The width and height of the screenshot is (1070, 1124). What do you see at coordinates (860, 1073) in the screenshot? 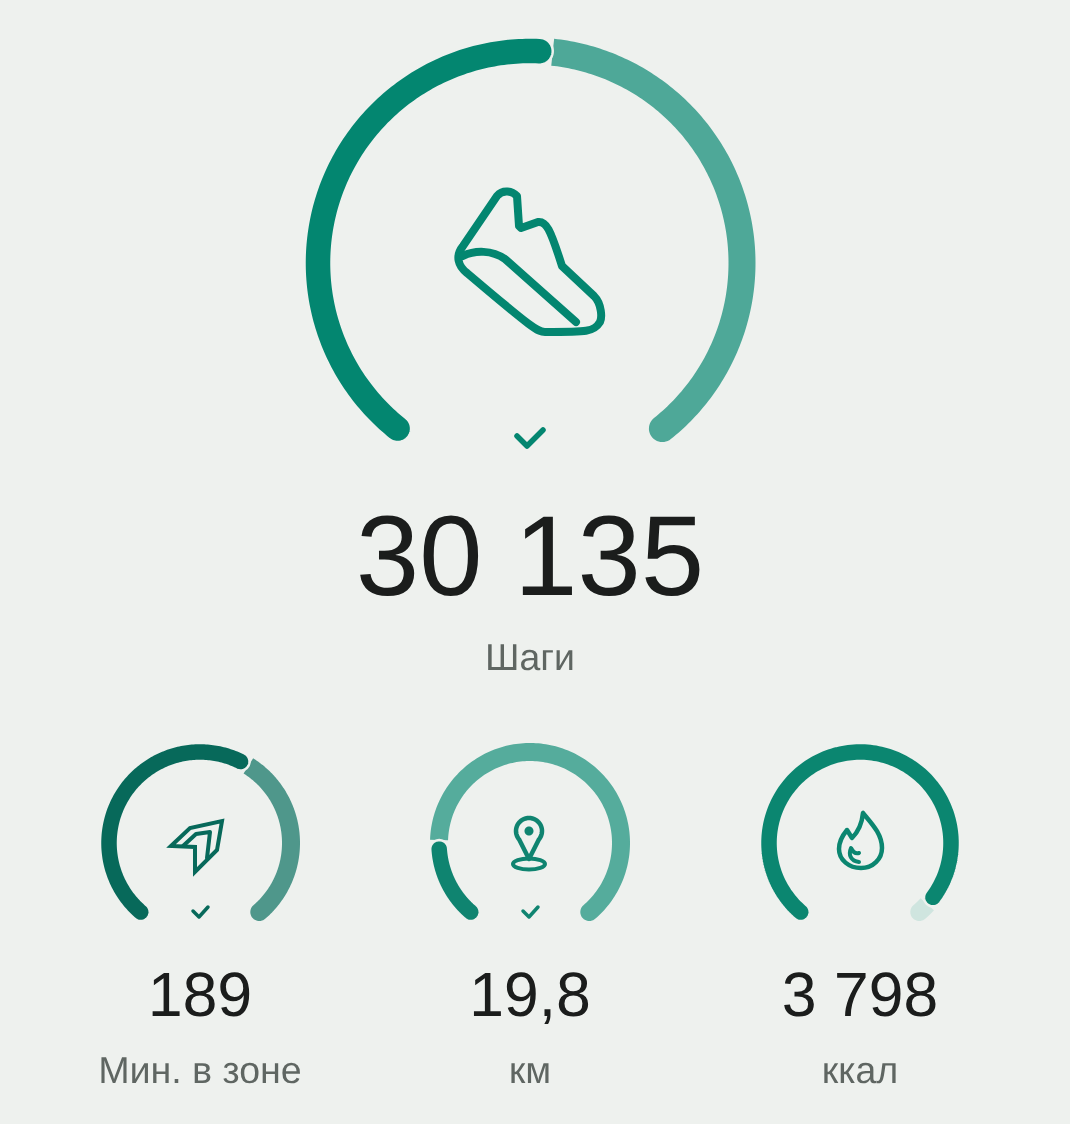
I see `text: ккал` at bounding box center [860, 1073].